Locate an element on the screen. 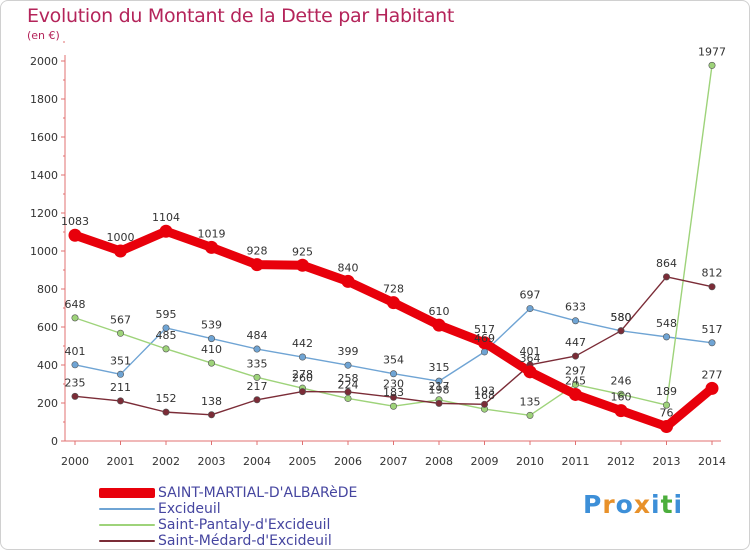  data-label: 260 is located at coordinates (302, 378).